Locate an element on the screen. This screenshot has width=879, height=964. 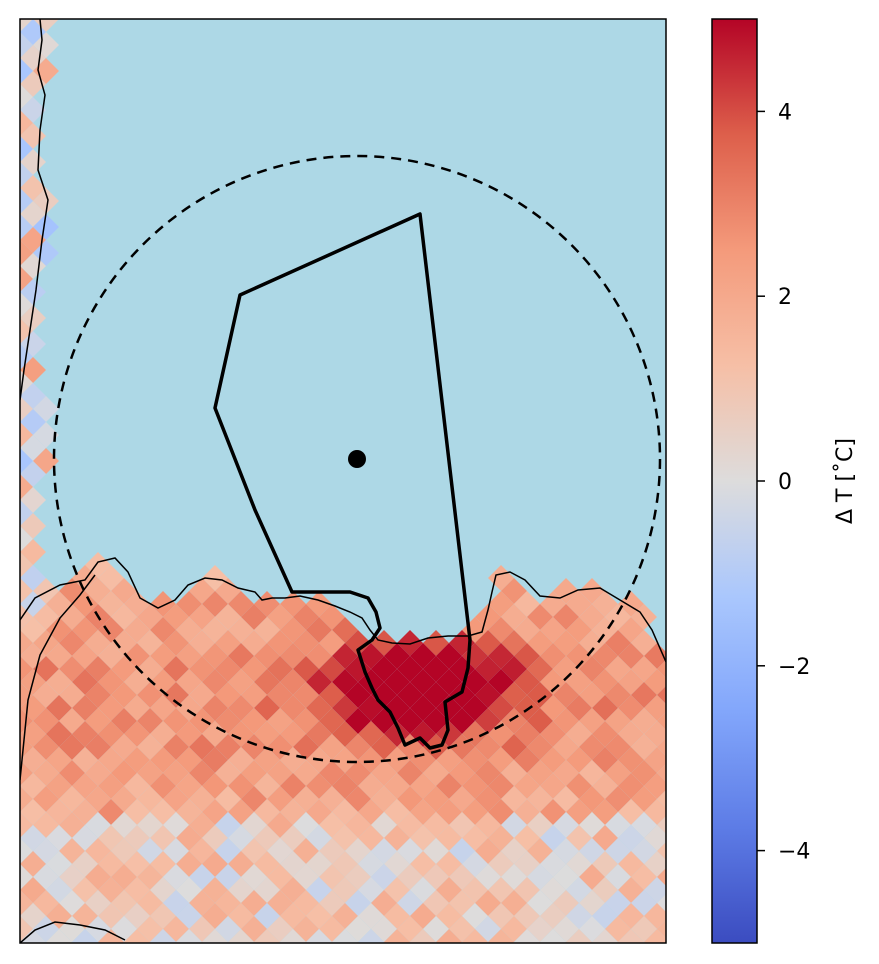
colorbar-tick-label: 2 is located at coordinates (785, 297).